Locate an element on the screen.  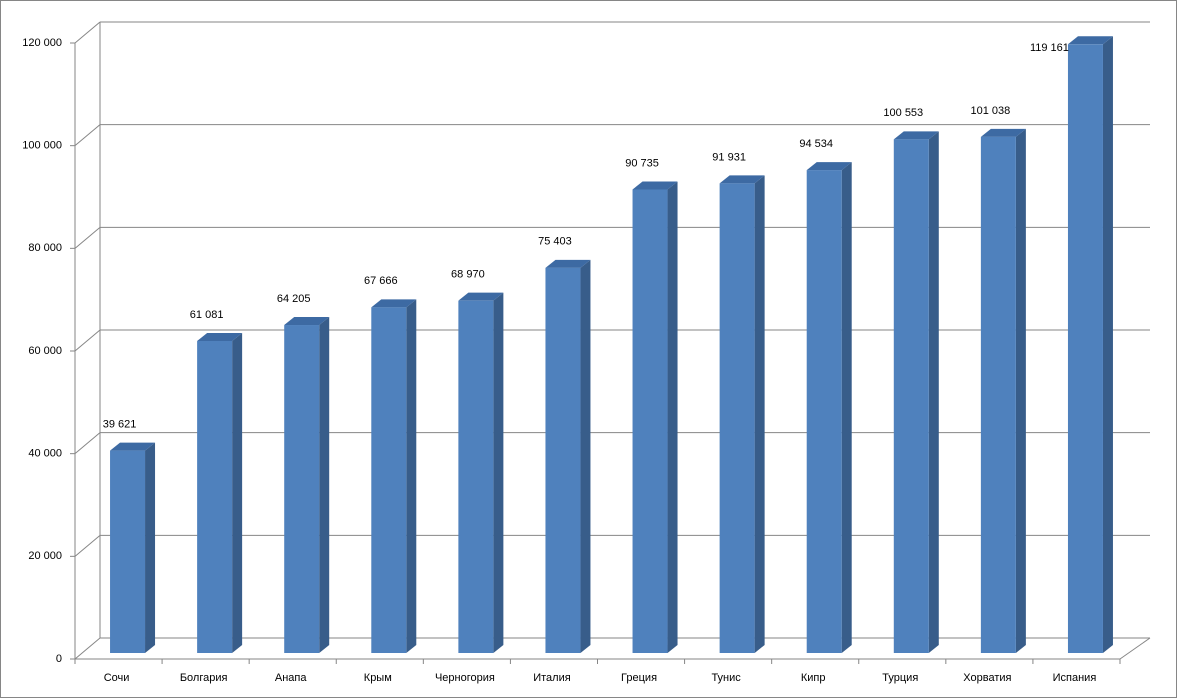
x-tick-label: Италия is located at coordinates (552, 678).